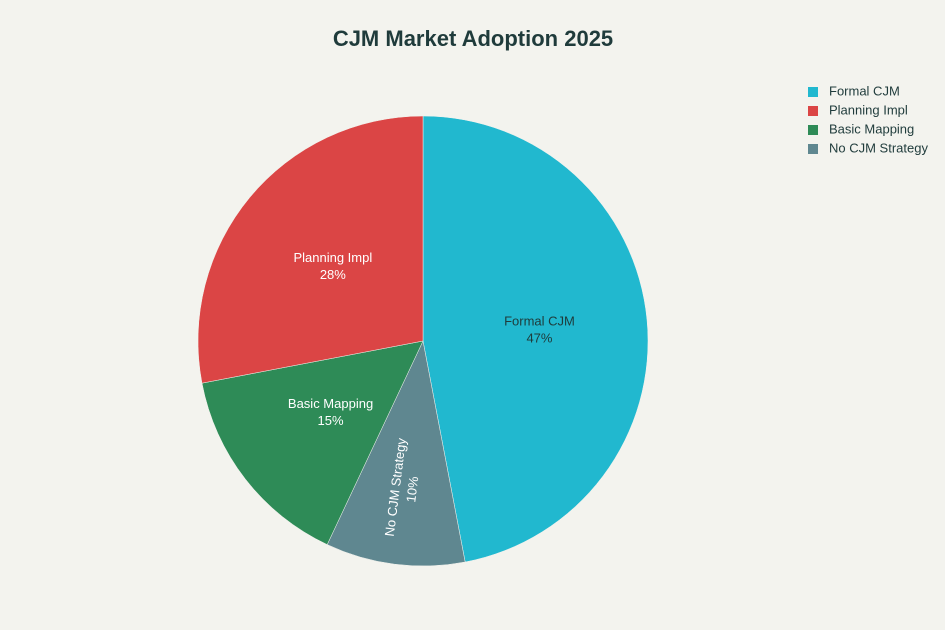  I want to click on slice-label: Planning Impl 28%, so click(332, 266).